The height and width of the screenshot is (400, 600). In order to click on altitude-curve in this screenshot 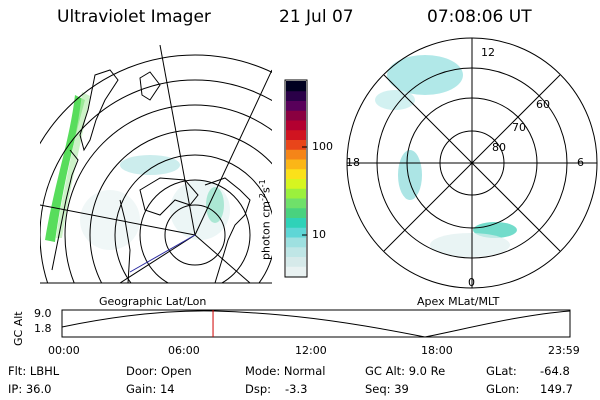, I will do `click(316, 324)`.